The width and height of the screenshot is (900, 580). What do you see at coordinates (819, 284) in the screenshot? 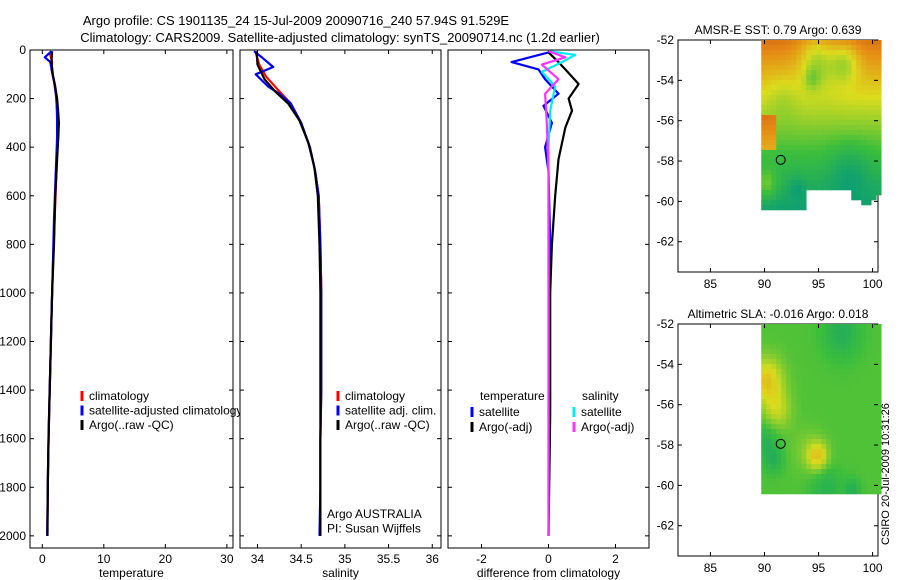
I see `sst-xtick-label: 95` at bounding box center [819, 284].